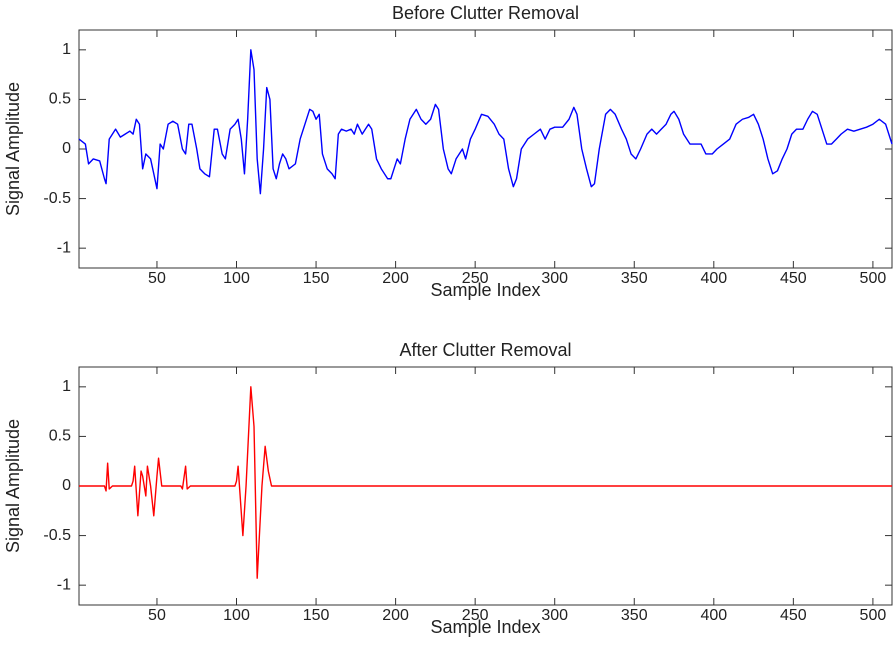 The height and width of the screenshot is (671, 896). Describe the element at coordinates (485, 13) in the screenshot. I see `chart-title: Before Clutter Removal` at that location.